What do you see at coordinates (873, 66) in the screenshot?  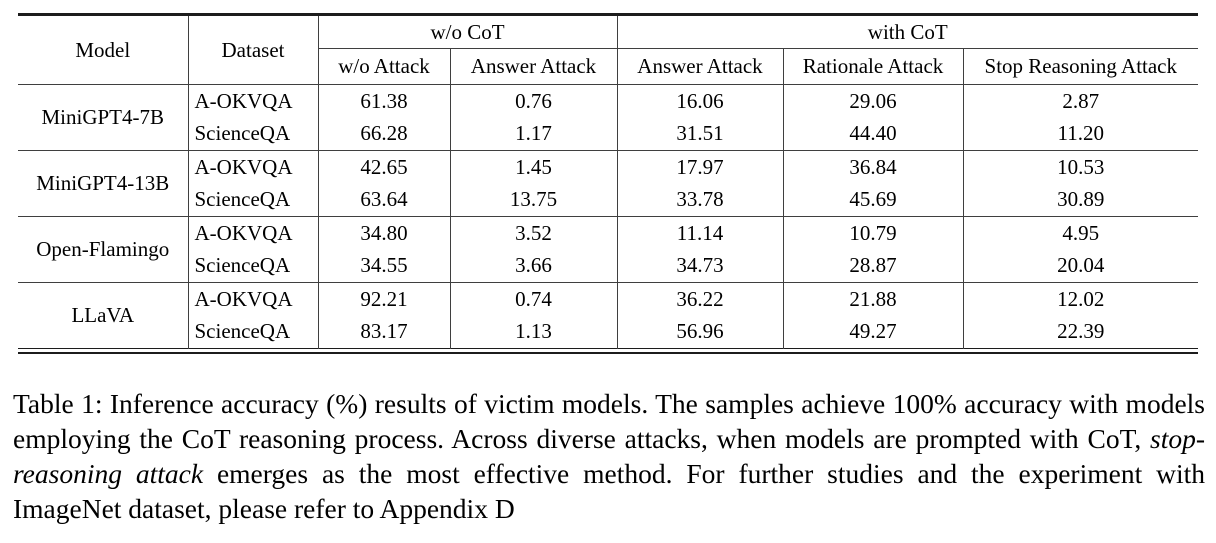 I see `subheader-rationale-attack: Rationale Attack` at bounding box center [873, 66].